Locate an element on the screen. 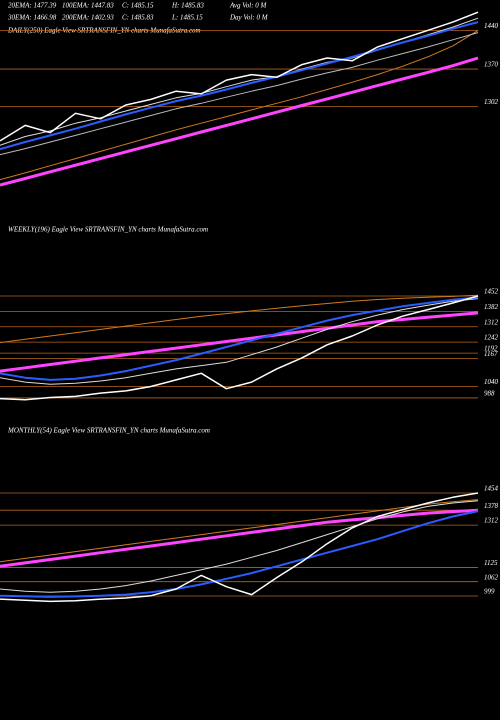 Image resolution: width=500 pixels, height=720 pixels. y-tick-label: 1040 is located at coordinates (491, 382).